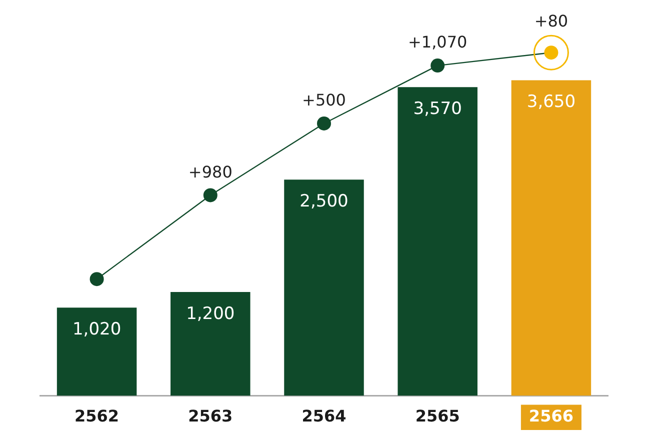  What do you see at coordinates (324, 202) in the screenshot?
I see `data-label: 2,500` at bounding box center [324, 202].